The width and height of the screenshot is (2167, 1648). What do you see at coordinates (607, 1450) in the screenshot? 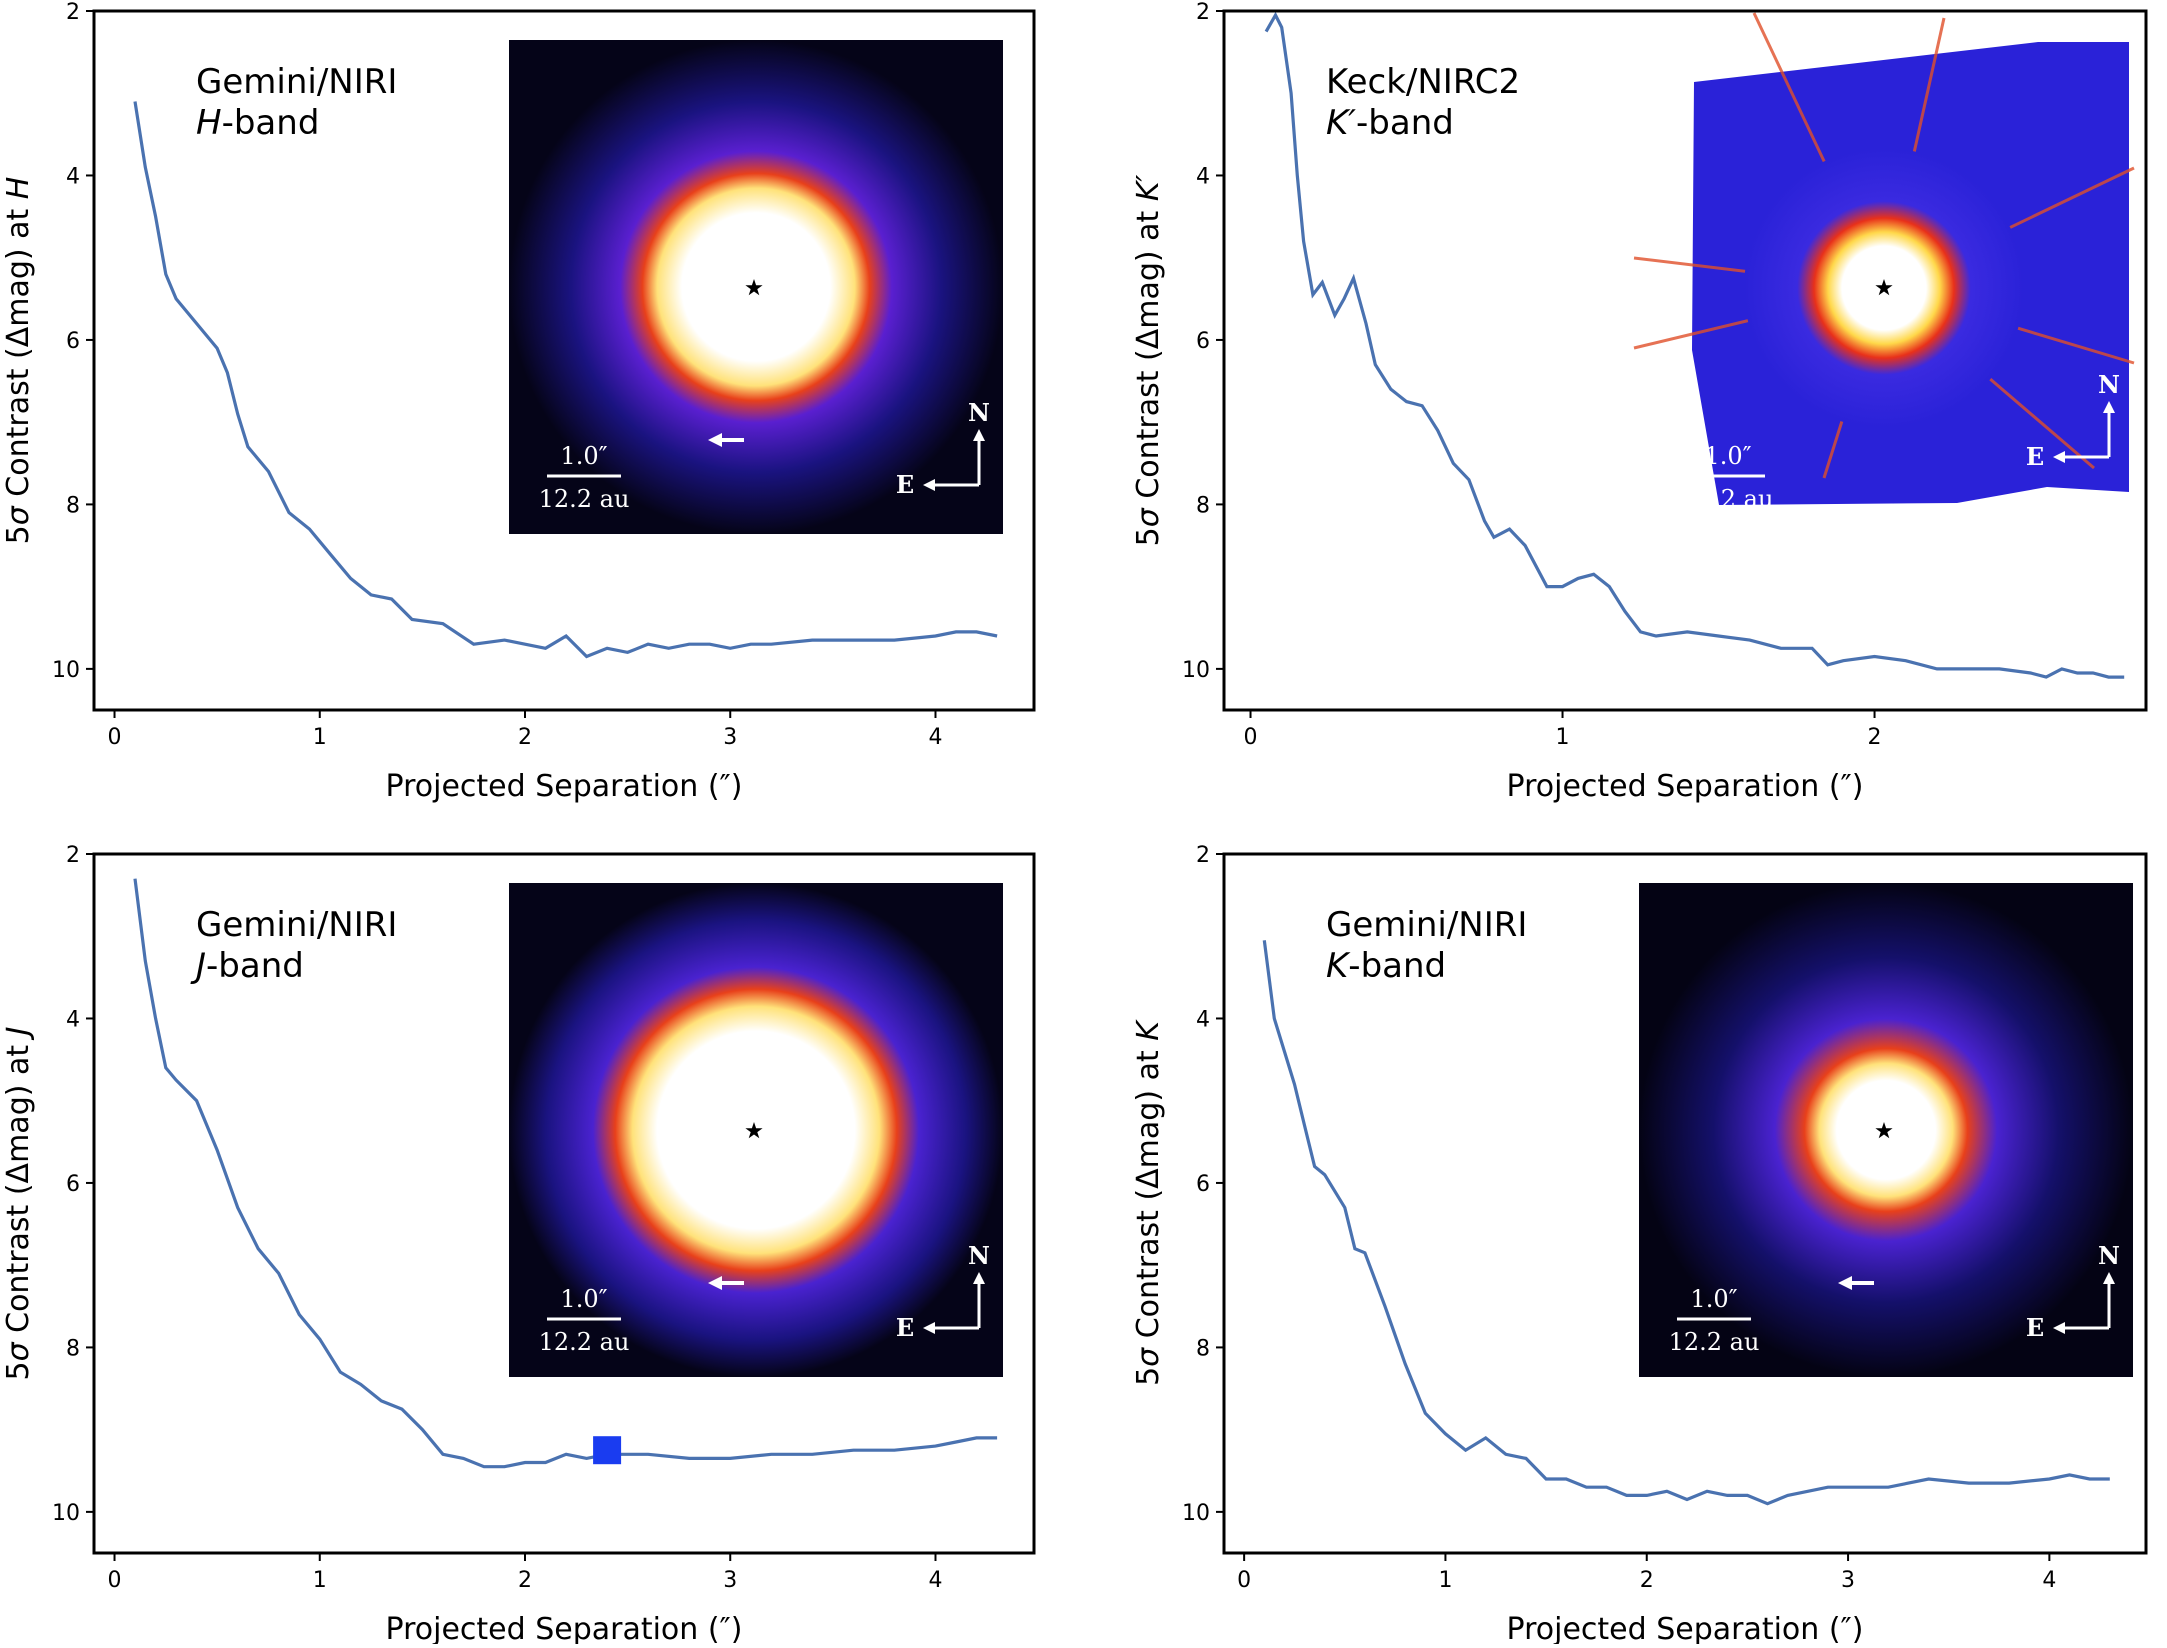
I see `companion-marker` at bounding box center [607, 1450].